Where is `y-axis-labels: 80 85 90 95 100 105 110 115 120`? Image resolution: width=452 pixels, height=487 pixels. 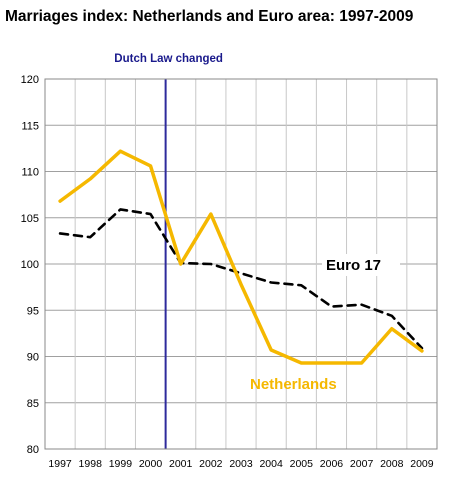
y-axis-labels: 80 85 90 95 100 105 110 115 120 is located at coordinates (30, 265).